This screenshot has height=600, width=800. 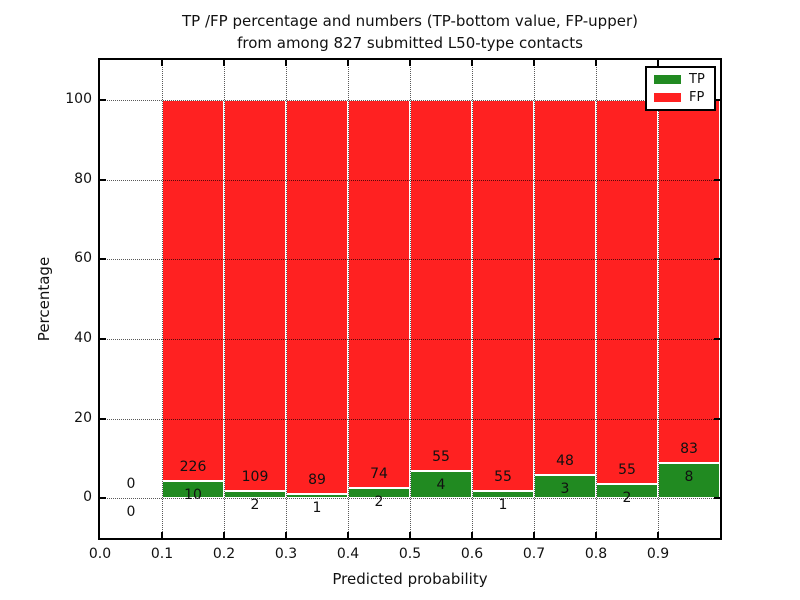 What do you see at coordinates (255, 477) in the screenshot?
I see `fp-count-label: 109` at bounding box center [255, 477].